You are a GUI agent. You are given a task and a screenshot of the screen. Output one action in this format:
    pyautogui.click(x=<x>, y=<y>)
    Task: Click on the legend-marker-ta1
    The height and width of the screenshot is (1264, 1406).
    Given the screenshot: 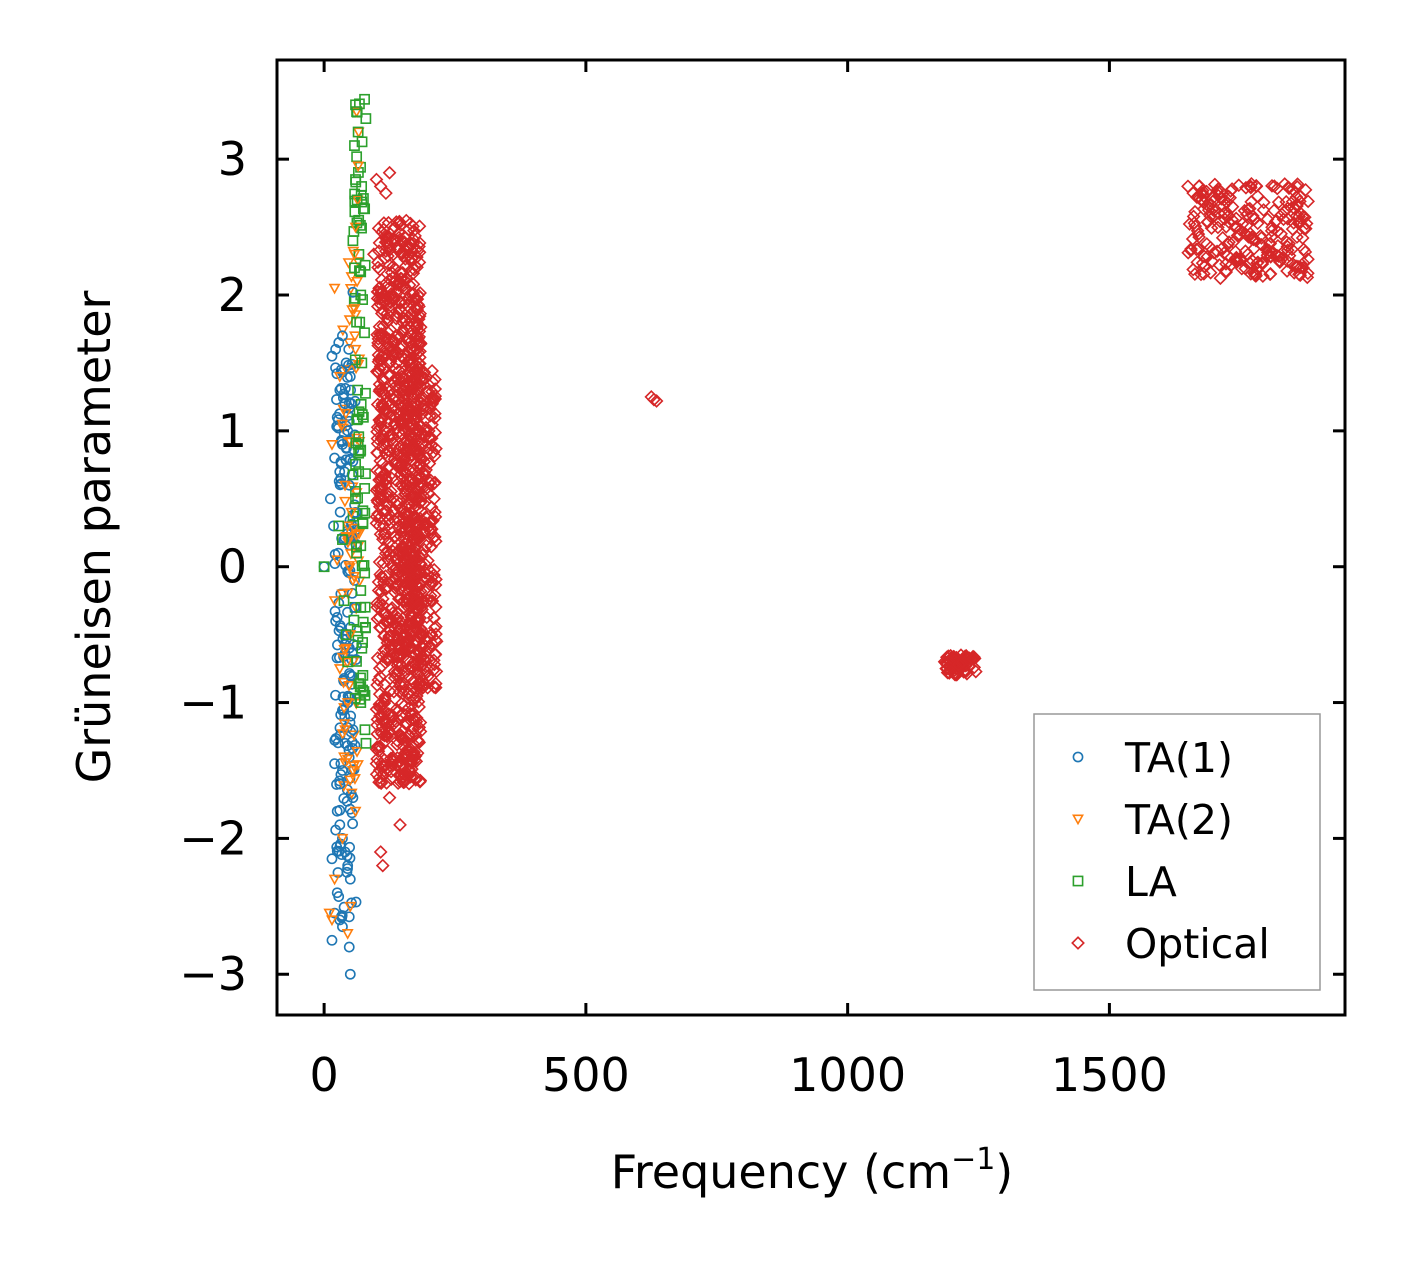 What is the action you would take?
    pyautogui.click(x=1078, y=757)
    